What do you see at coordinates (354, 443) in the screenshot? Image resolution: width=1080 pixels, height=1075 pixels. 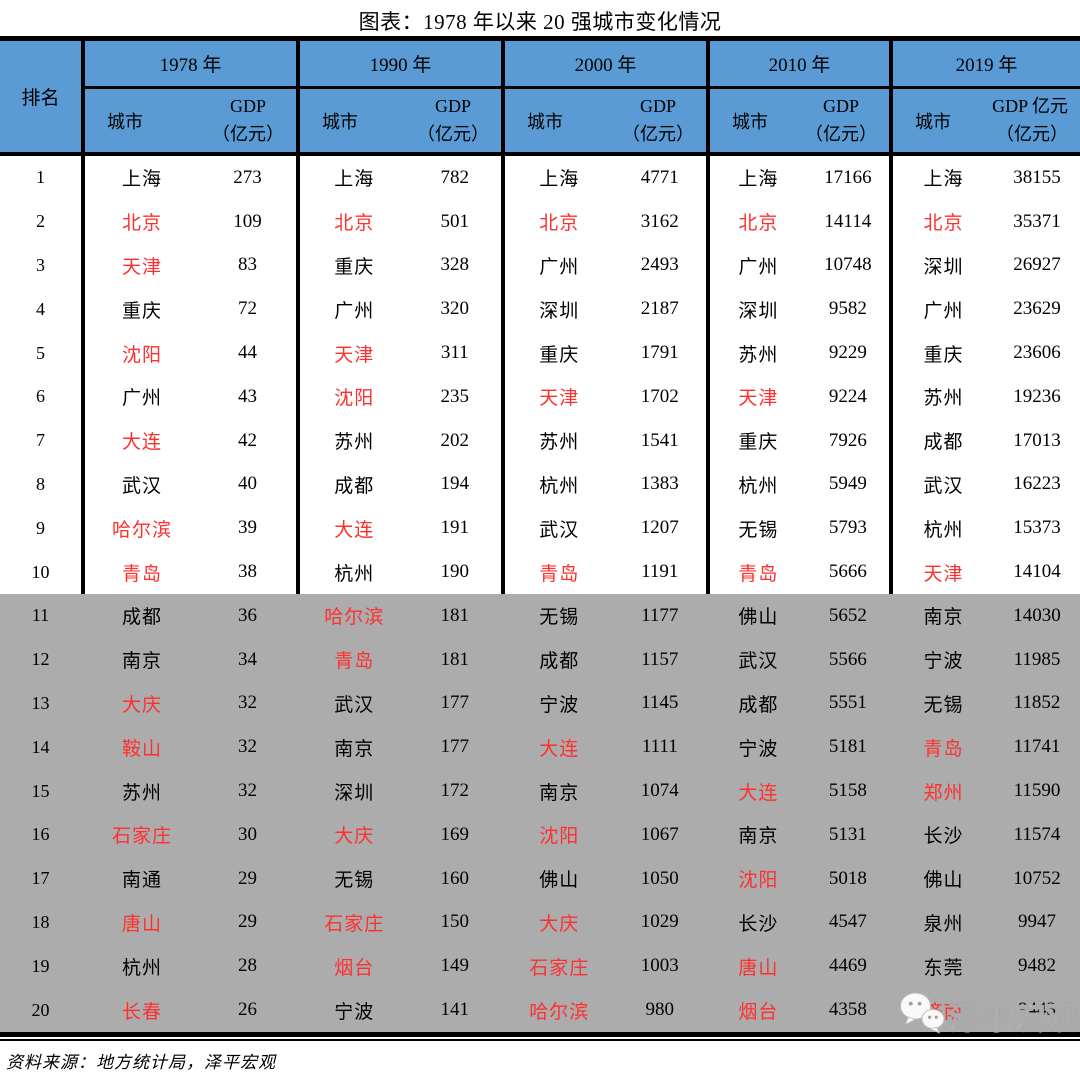 I see `city-name: 苏州` at bounding box center [354, 443].